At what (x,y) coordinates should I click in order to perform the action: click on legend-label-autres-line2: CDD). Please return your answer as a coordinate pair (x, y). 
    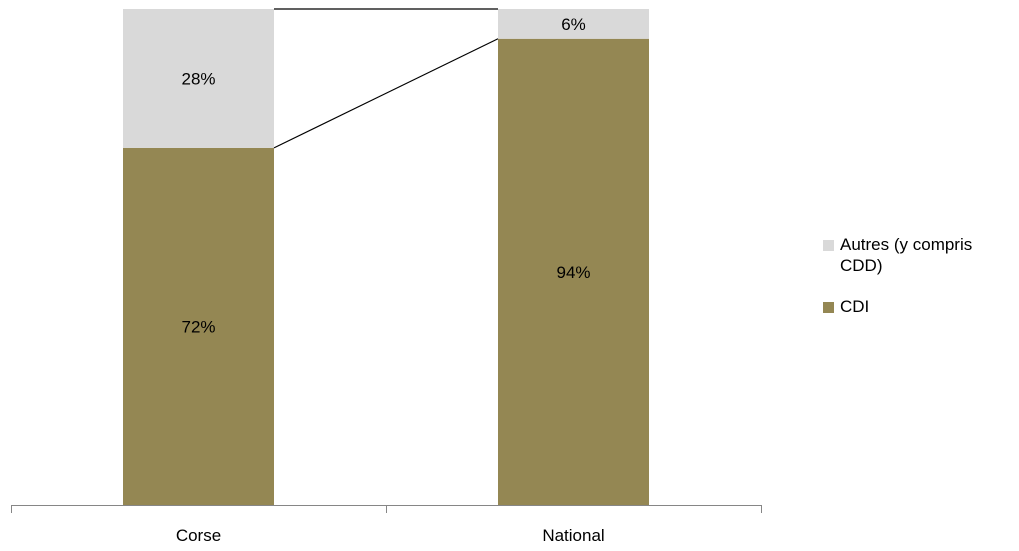
    Looking at the image, I should click on (861, 265).